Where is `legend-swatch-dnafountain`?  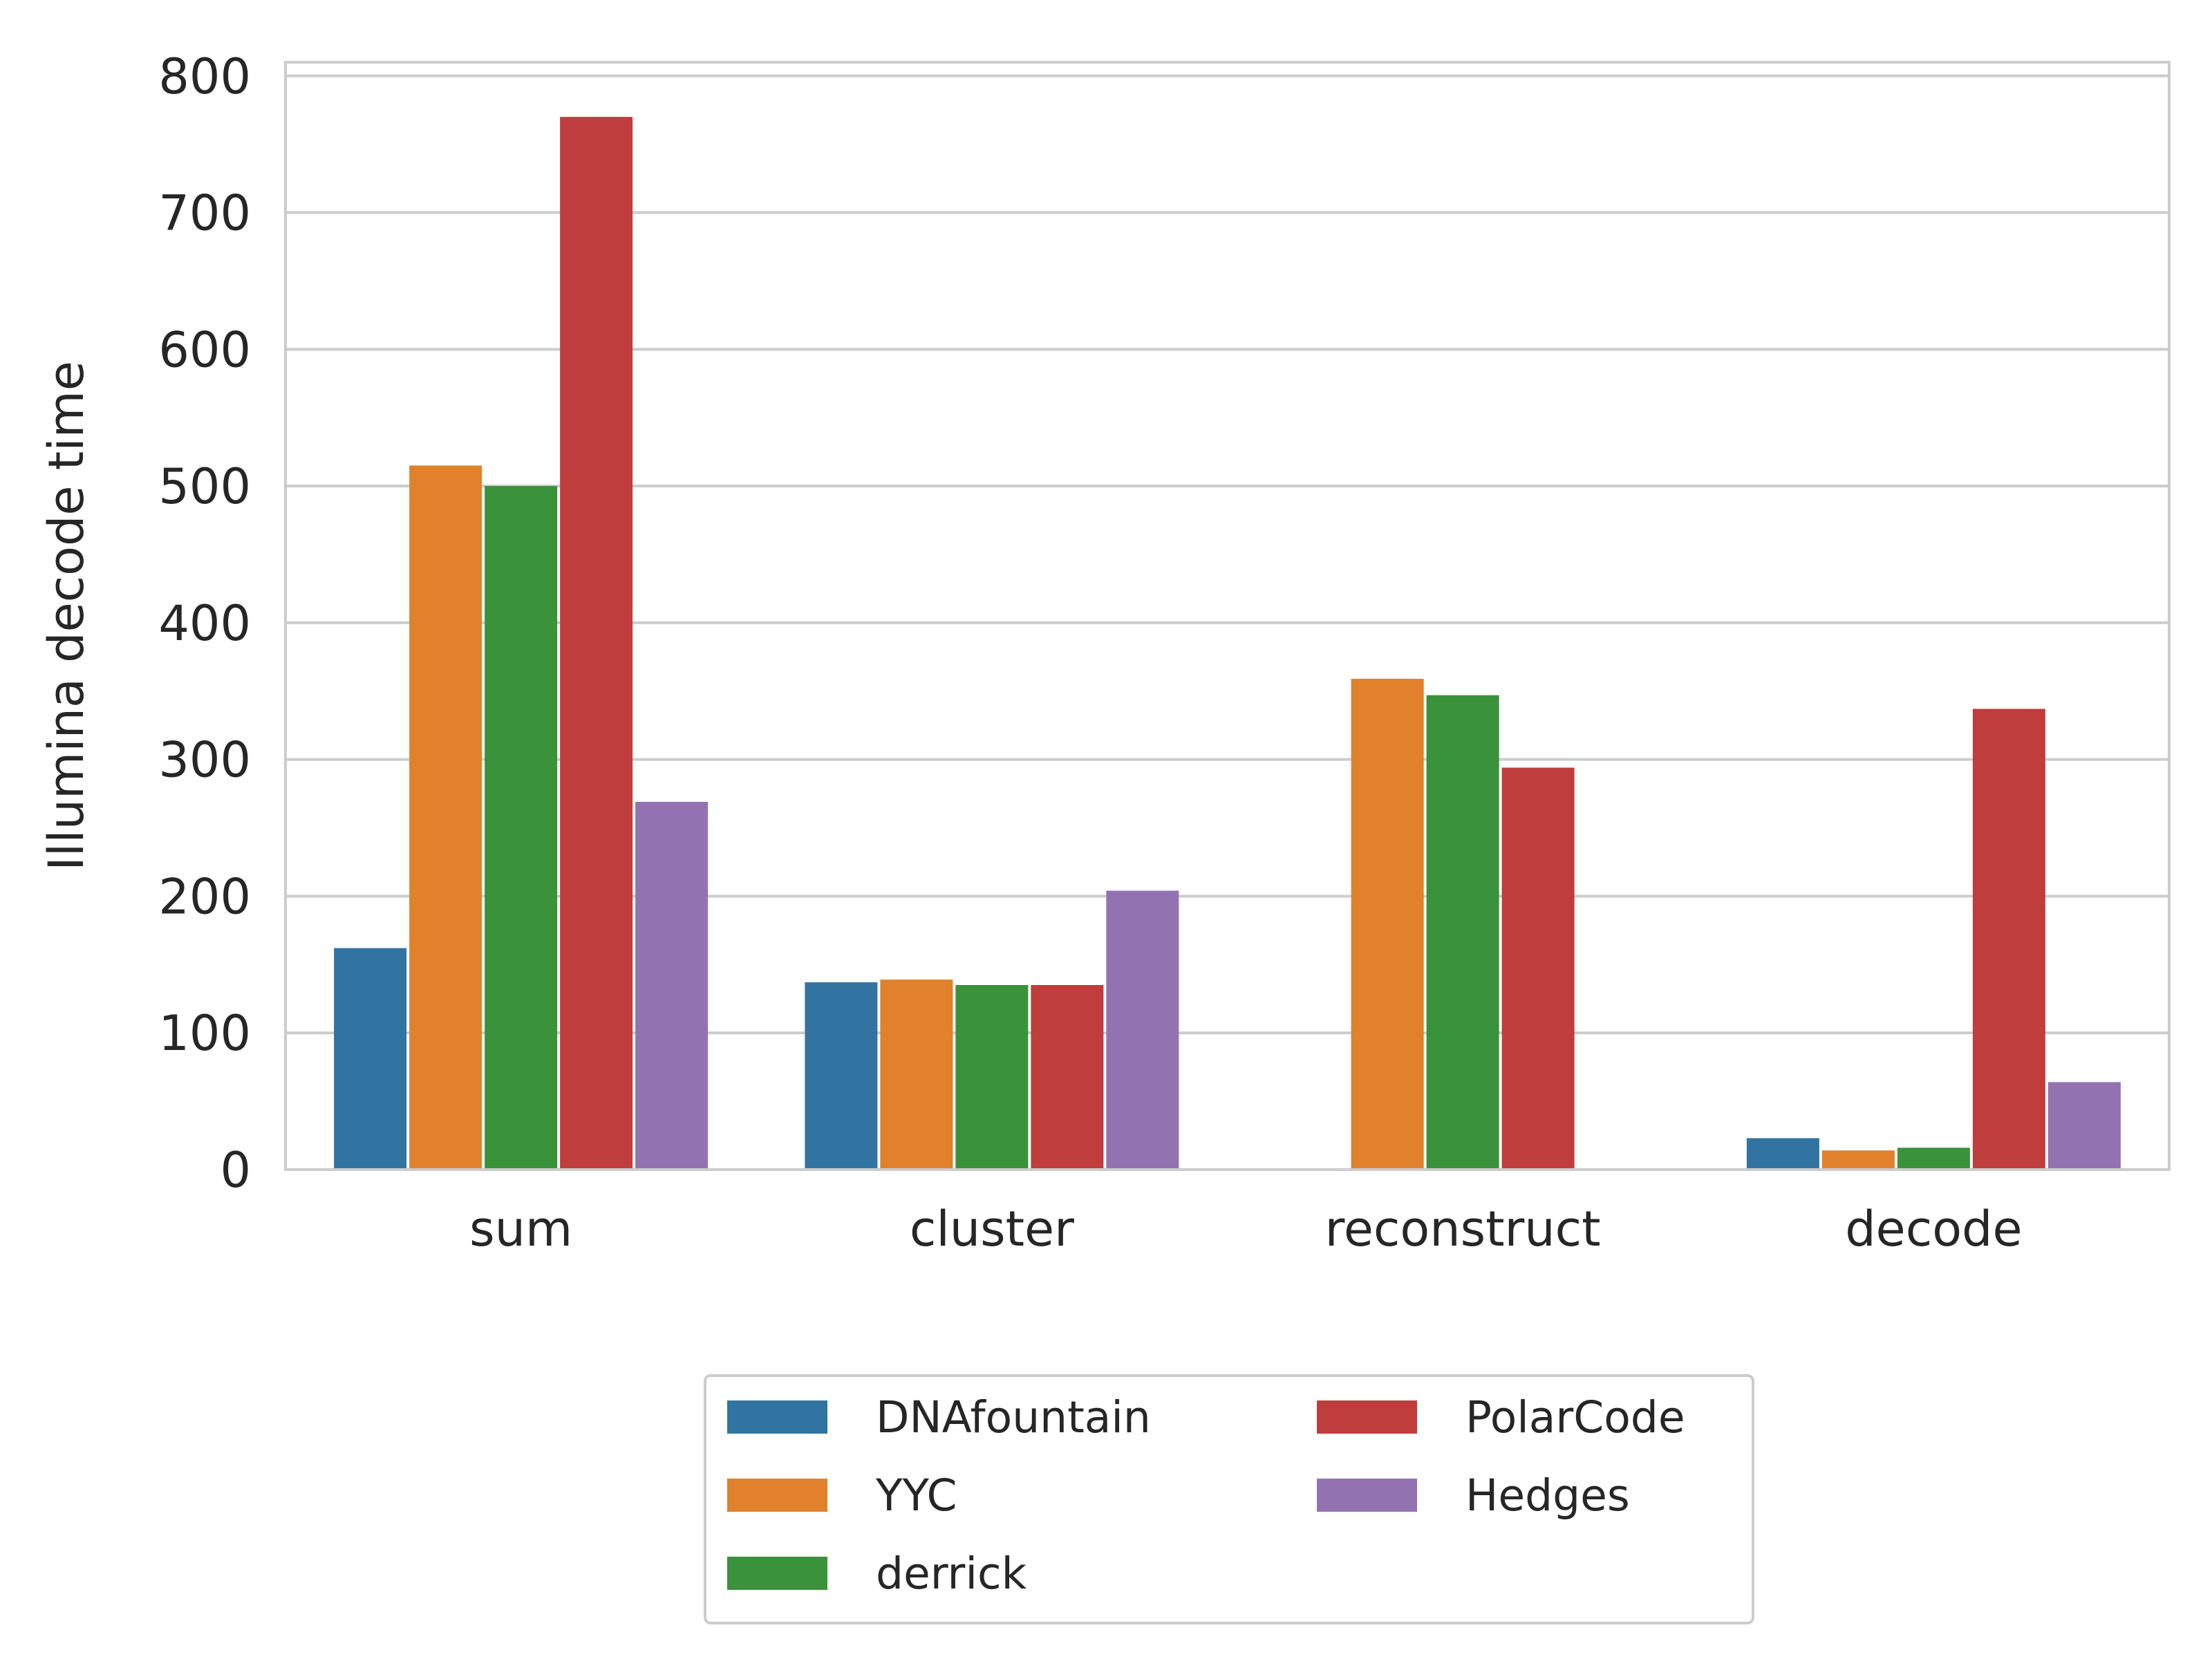
legend-swatch-dnafountain is located at coordinates (777, 1417).